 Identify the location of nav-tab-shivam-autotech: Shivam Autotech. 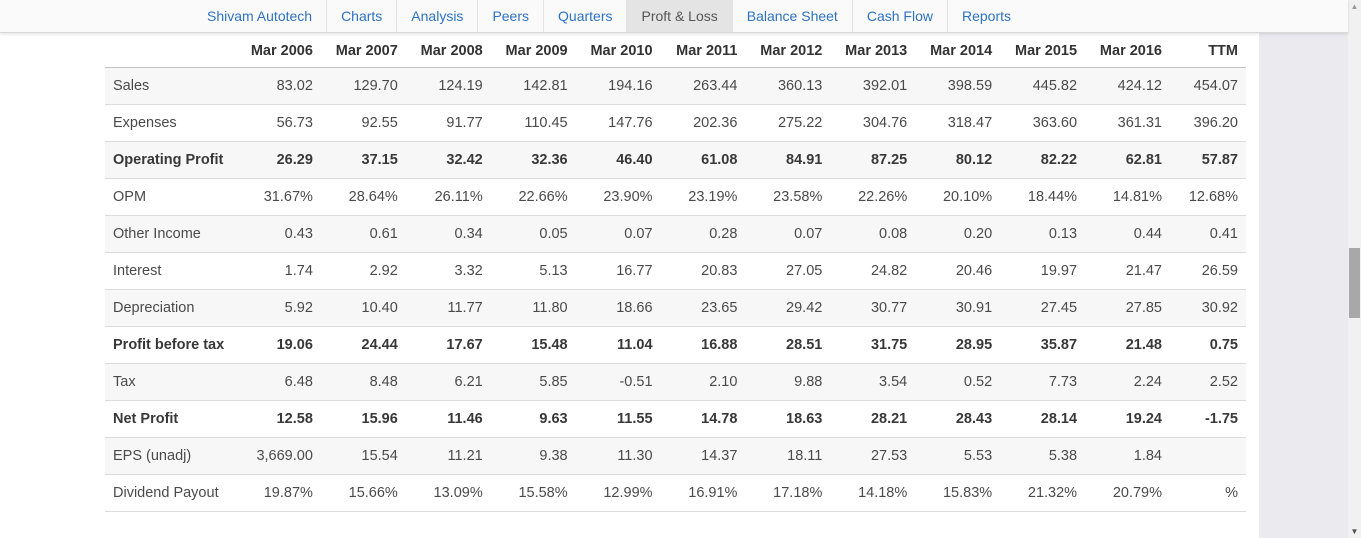
(260, 16).